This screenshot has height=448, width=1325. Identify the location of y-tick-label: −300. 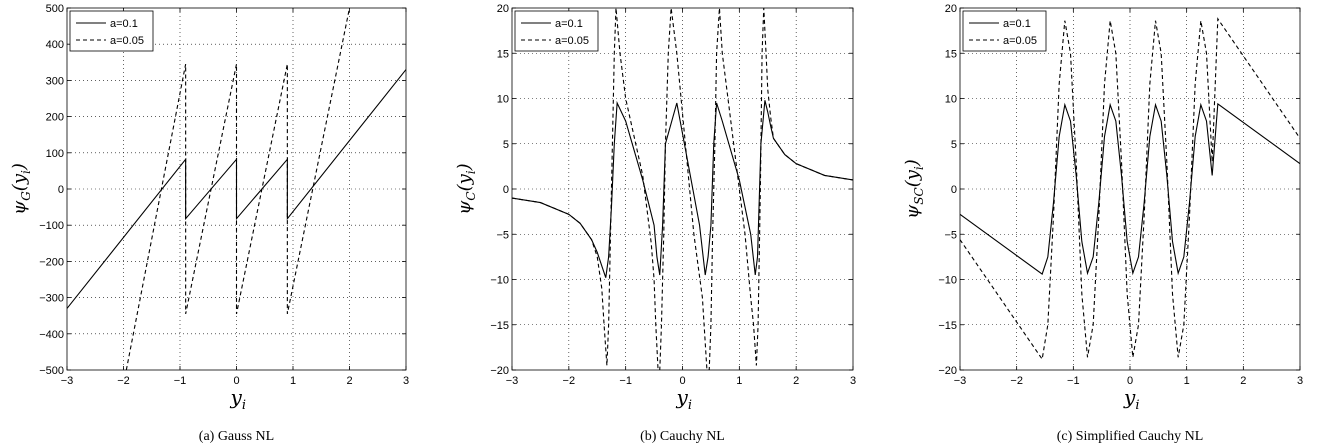
(51, 299).